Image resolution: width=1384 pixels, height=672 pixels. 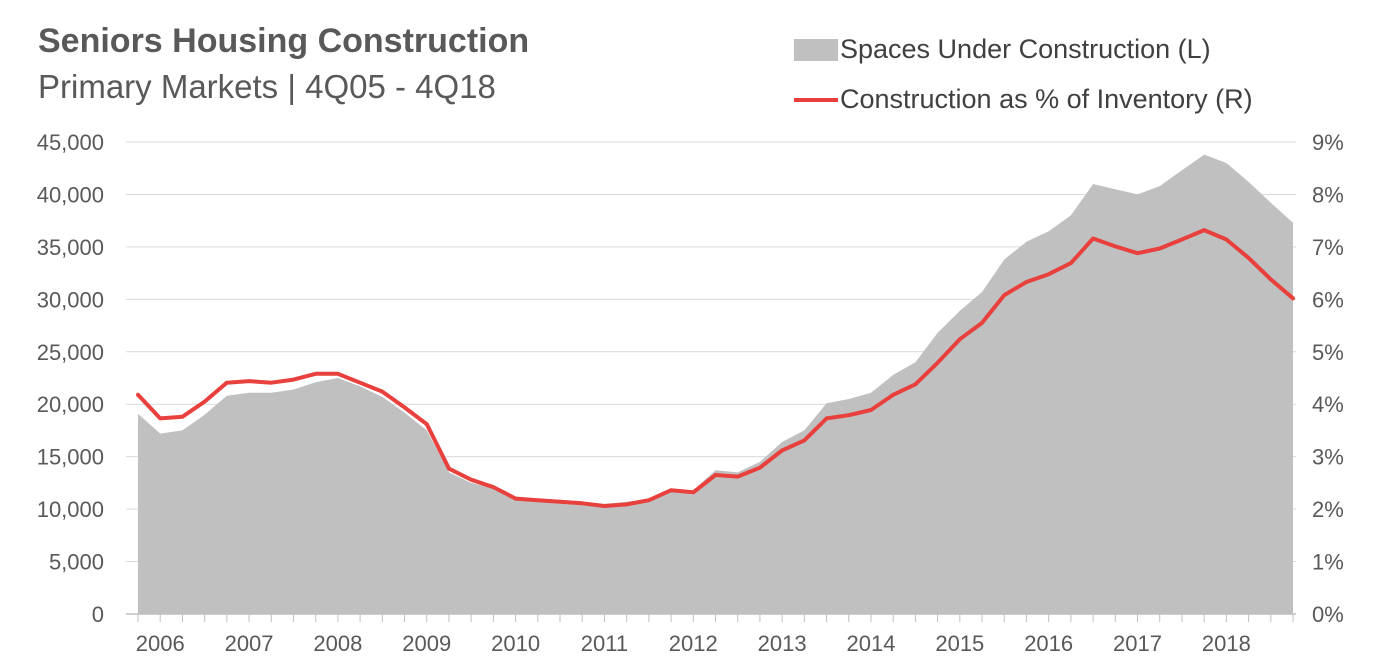 What do you see at coordinates (1328, 247) in the screenshot?
I see `y-right-tick-label: 7%` at bounding box center [1328, 247].